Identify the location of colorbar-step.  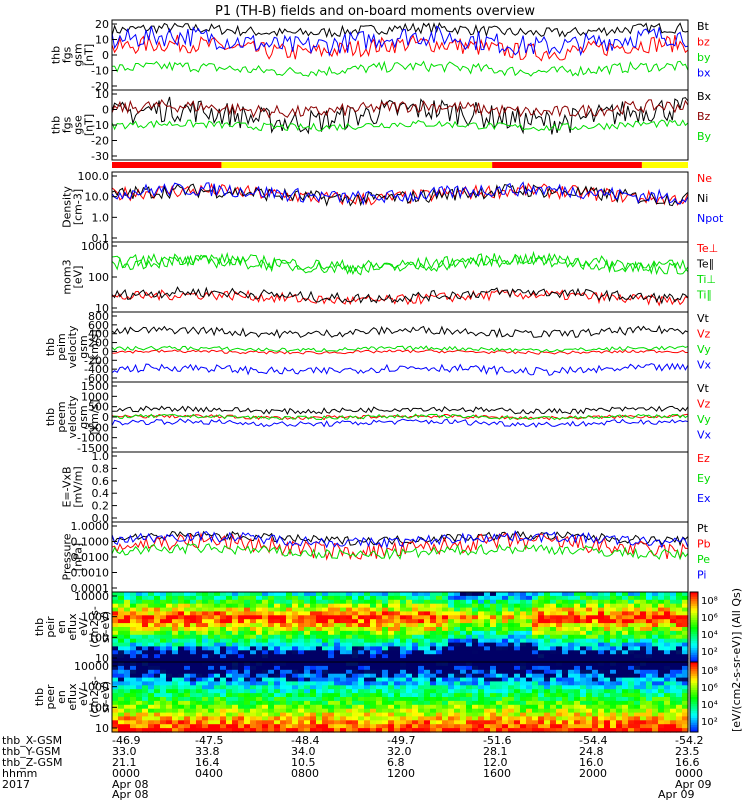
(694, 687).